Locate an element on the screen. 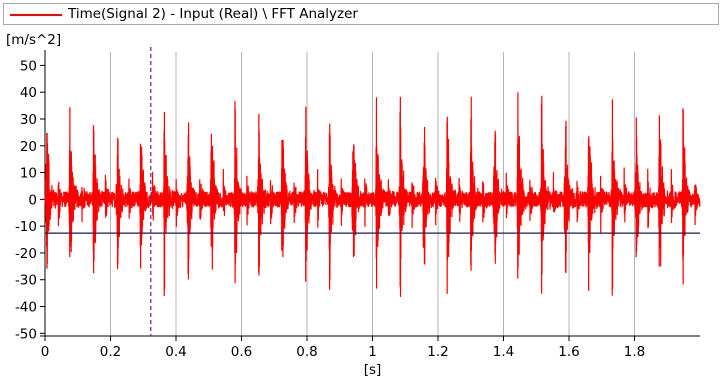 The width and height of the screenshot is (724, 380). x-tick-label-9: 1.8 is located at coordinates (634, 352).